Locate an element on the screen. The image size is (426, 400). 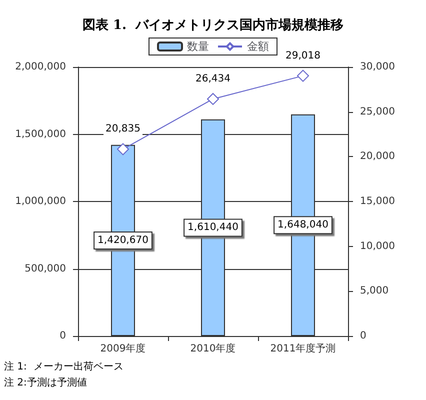
y-tick-label: 1,500,000 is located at coordinates (40, 134).